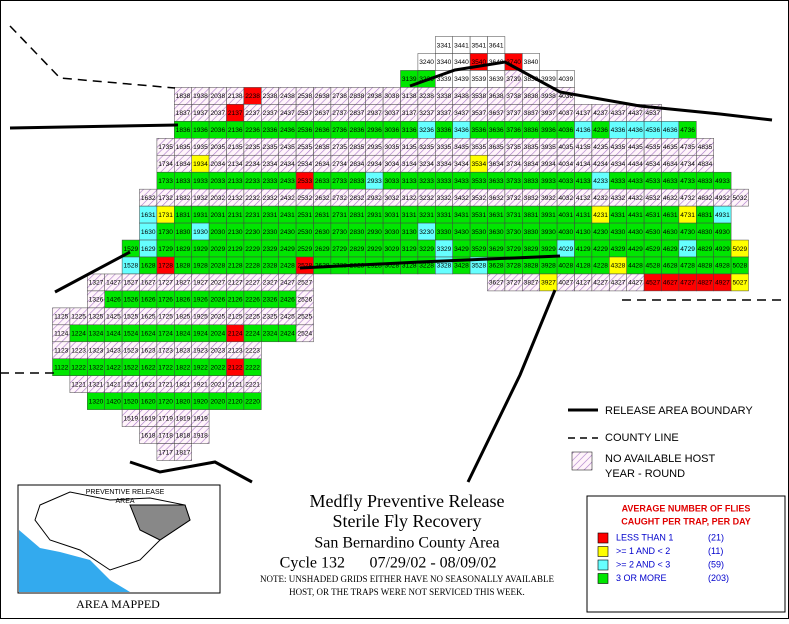  I want to click on cell-label: 3431, so click(461, 215).